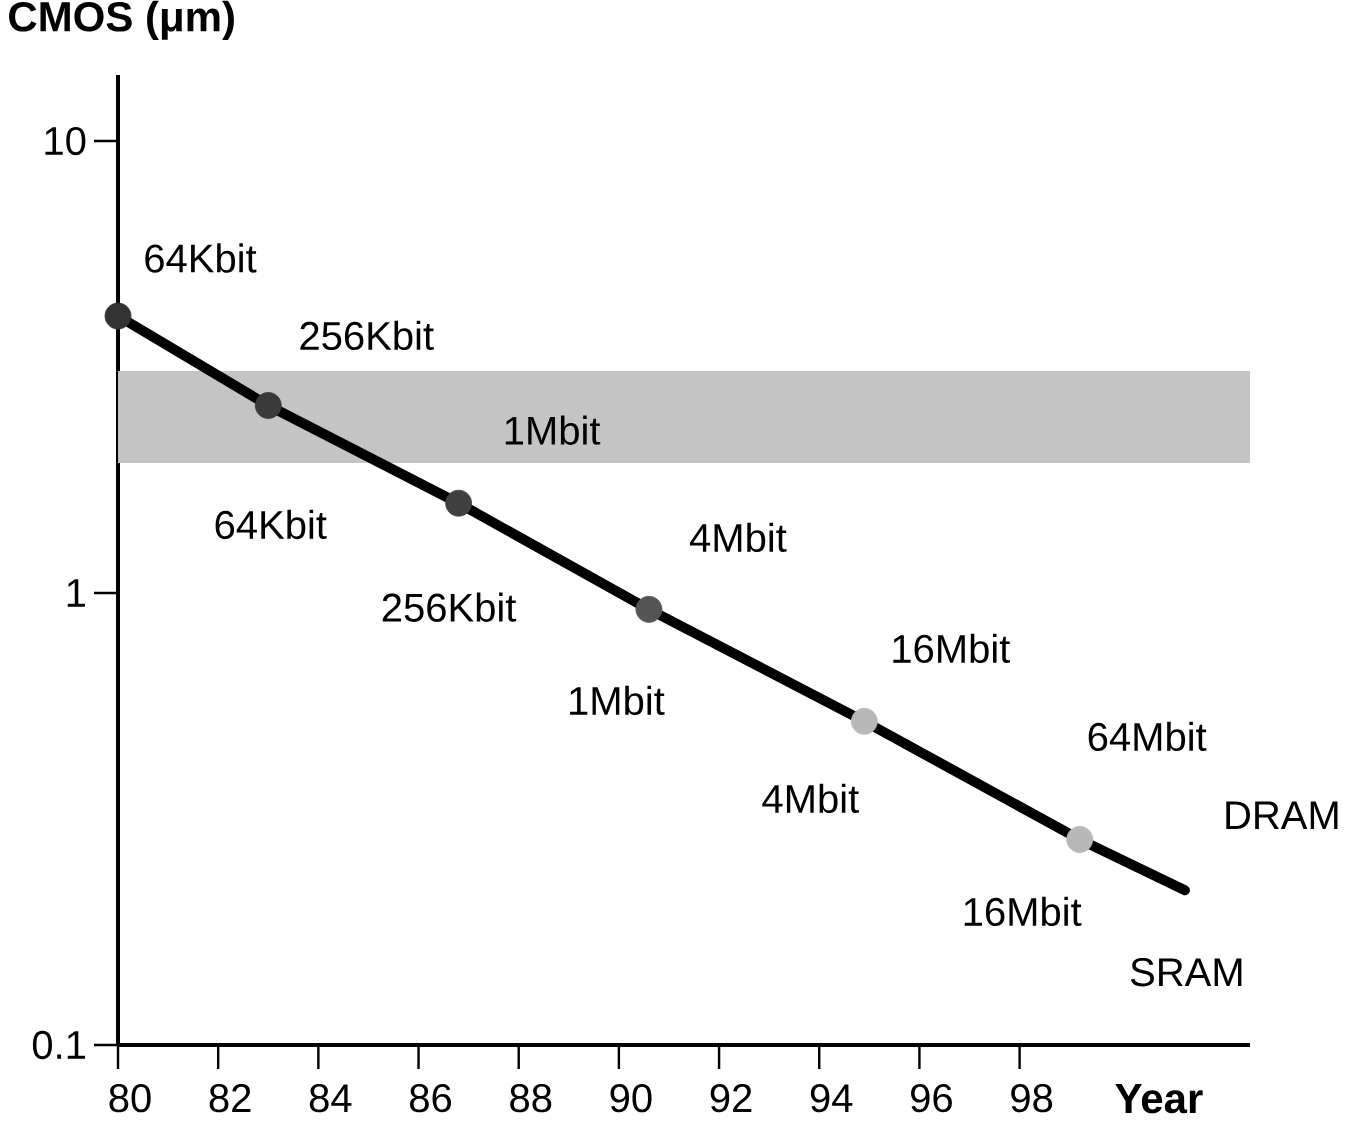  What do you see at coordinates (130, 1098) in the screenshot?
I see `x-tick-label: 80` at bounding box center [130, 1098].